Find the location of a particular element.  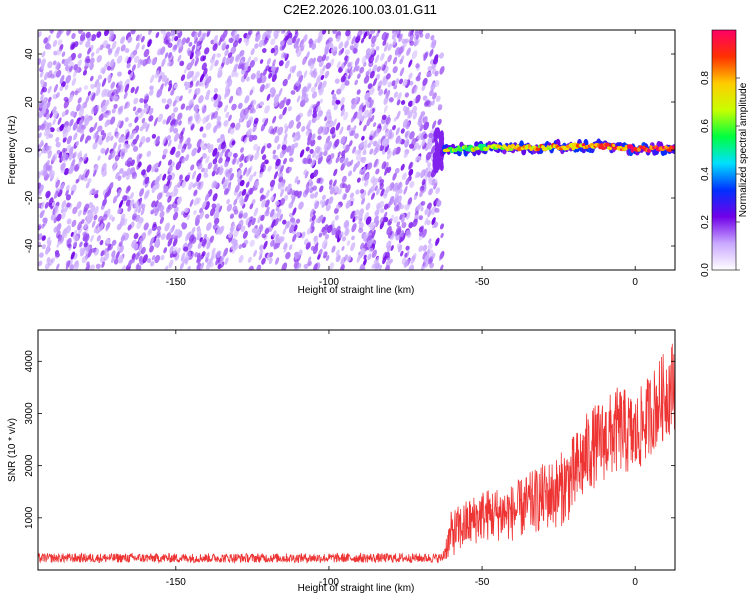

spectrogram-y-tick-label: 20 is located at coordinates (29, 102).